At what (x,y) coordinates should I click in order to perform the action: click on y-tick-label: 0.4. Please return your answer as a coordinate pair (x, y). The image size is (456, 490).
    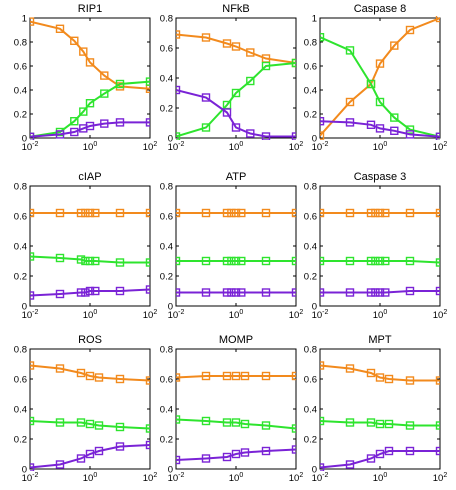
    Looking at the image, I should click on (310, 91).